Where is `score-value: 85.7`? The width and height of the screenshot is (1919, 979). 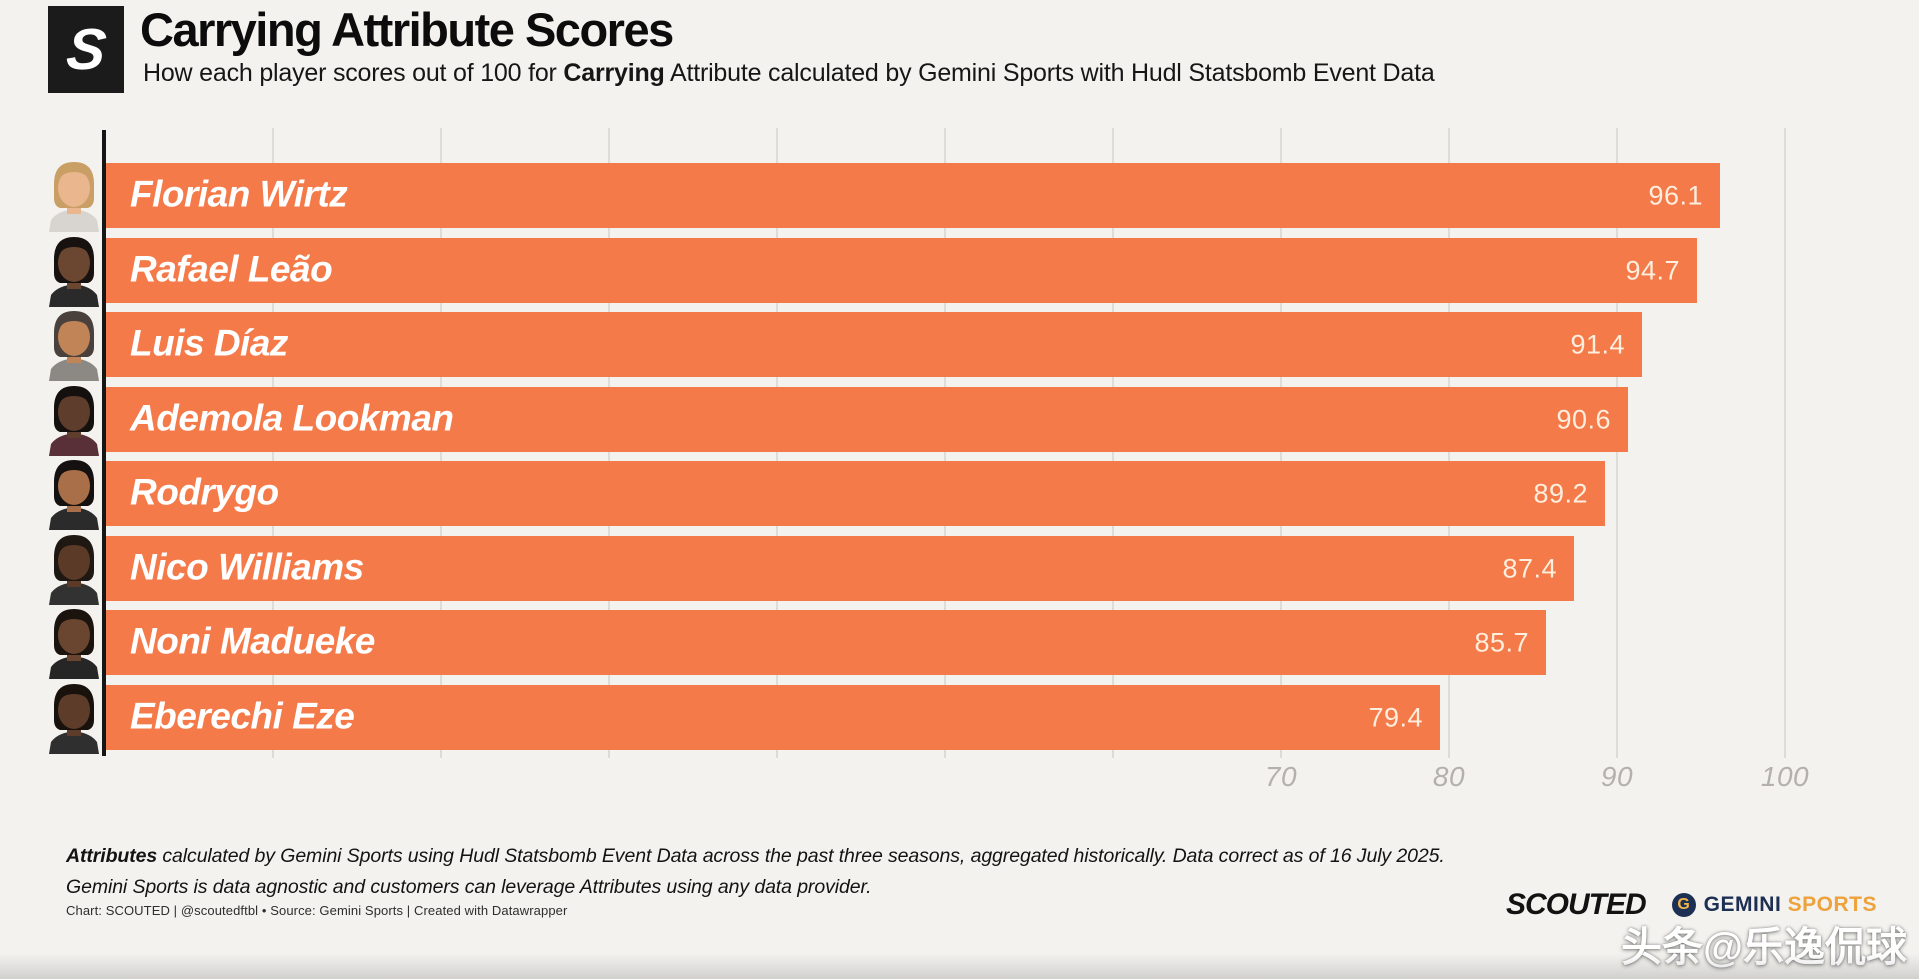
score-value: 85.7 is located at coordinates (1501, 642).